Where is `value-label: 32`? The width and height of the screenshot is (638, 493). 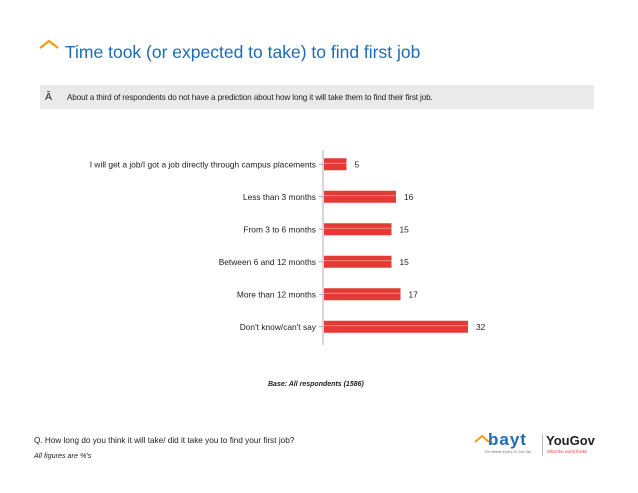
value-label: 32 is located at coordinates (481, 327).